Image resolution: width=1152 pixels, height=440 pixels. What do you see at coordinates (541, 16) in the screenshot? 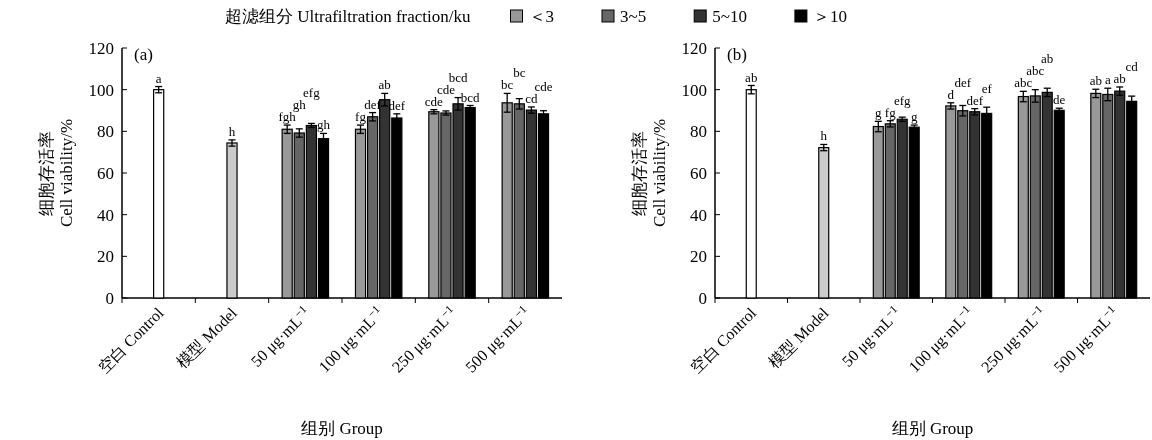
I see `legend-label: ＜3` at bounding box center [541, 16].